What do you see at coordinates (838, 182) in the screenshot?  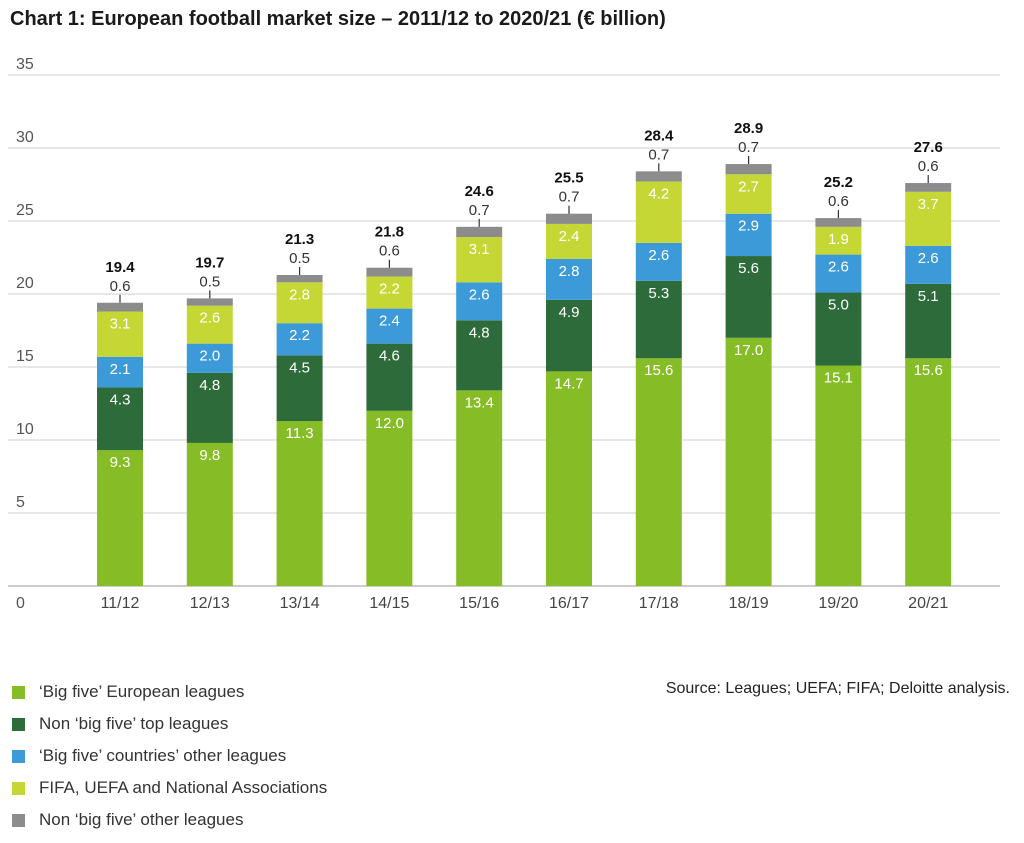 I see `total-label: 25.2` at bounding box center [838, 182].